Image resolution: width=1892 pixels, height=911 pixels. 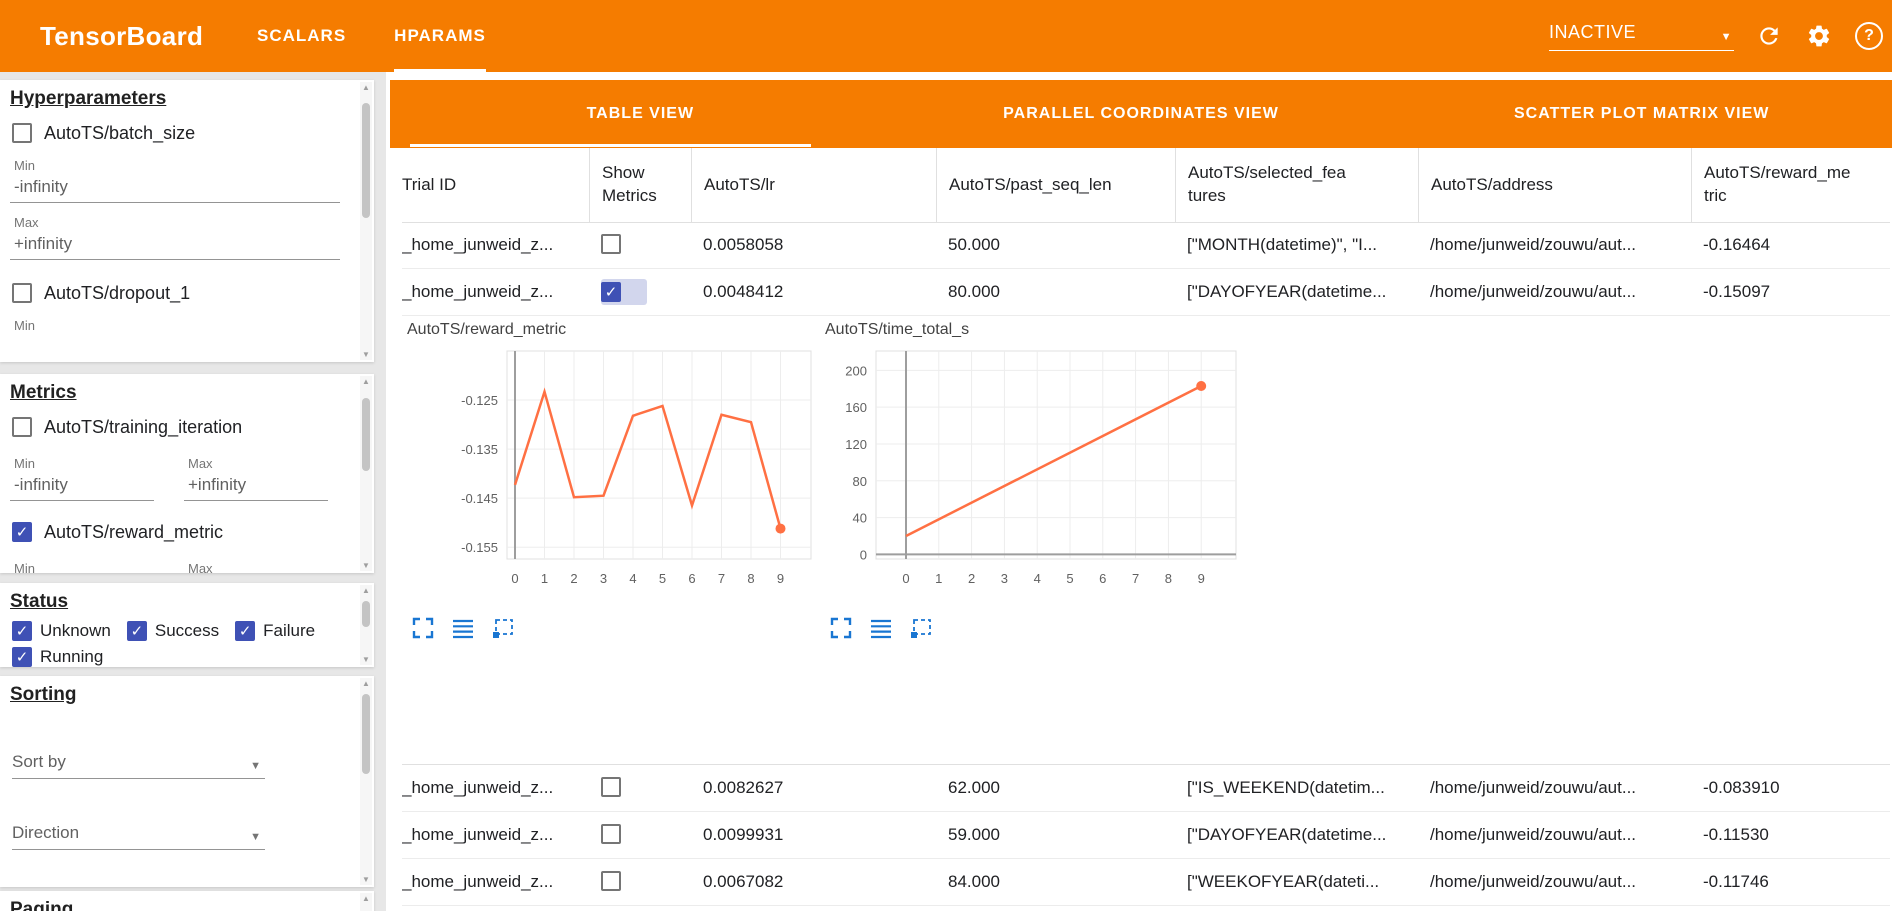 I want to click on app-header: TensorBoard SCALARS HPARAMS INACTIVE ▼ ?, so click(x=946, y=36).